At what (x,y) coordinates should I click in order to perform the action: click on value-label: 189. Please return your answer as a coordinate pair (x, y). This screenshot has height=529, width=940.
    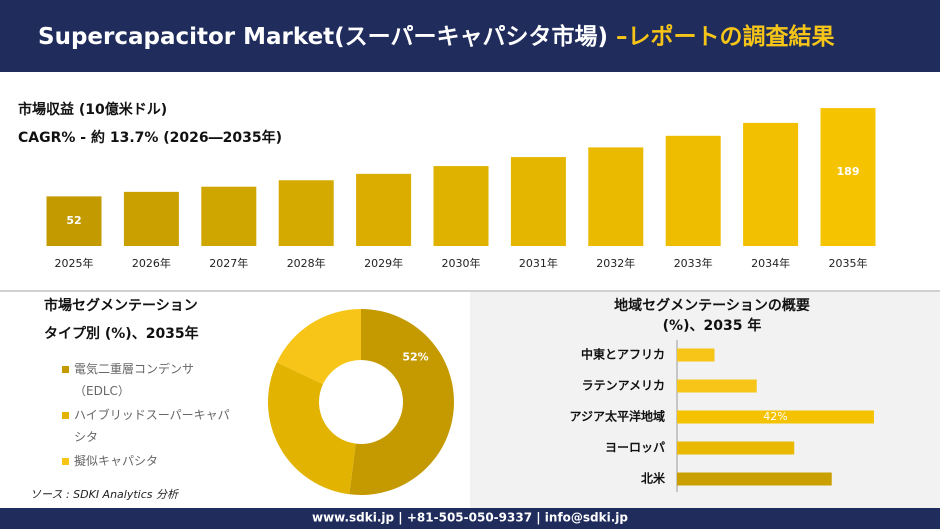
    Looking at the image, I should click on (848, 171).